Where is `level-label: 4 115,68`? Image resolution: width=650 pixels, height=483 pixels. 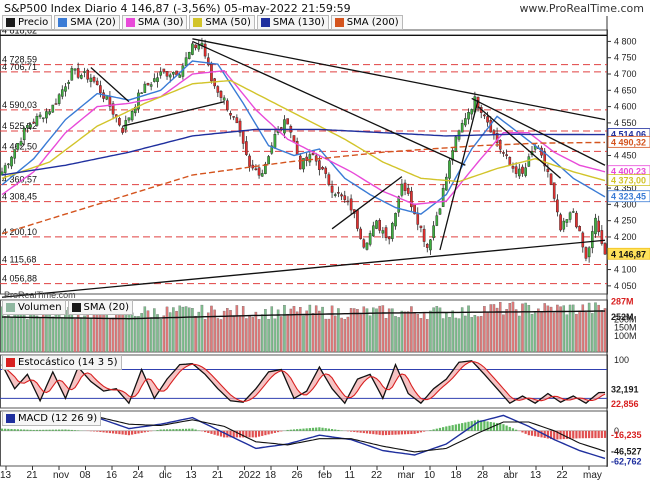 level-label: 4 115,68 is located at coordinates (19, 259).